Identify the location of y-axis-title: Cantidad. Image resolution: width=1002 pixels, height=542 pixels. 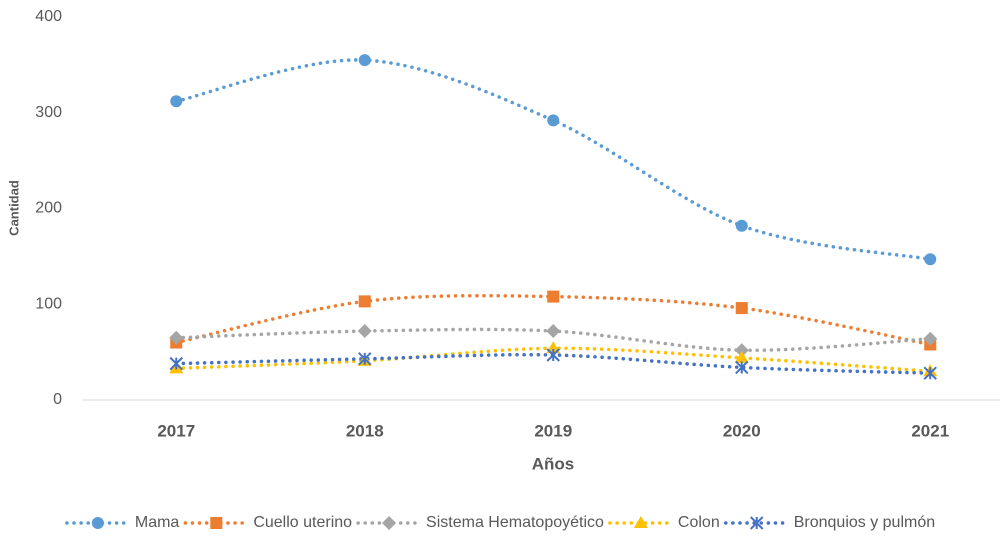
(13, 208).